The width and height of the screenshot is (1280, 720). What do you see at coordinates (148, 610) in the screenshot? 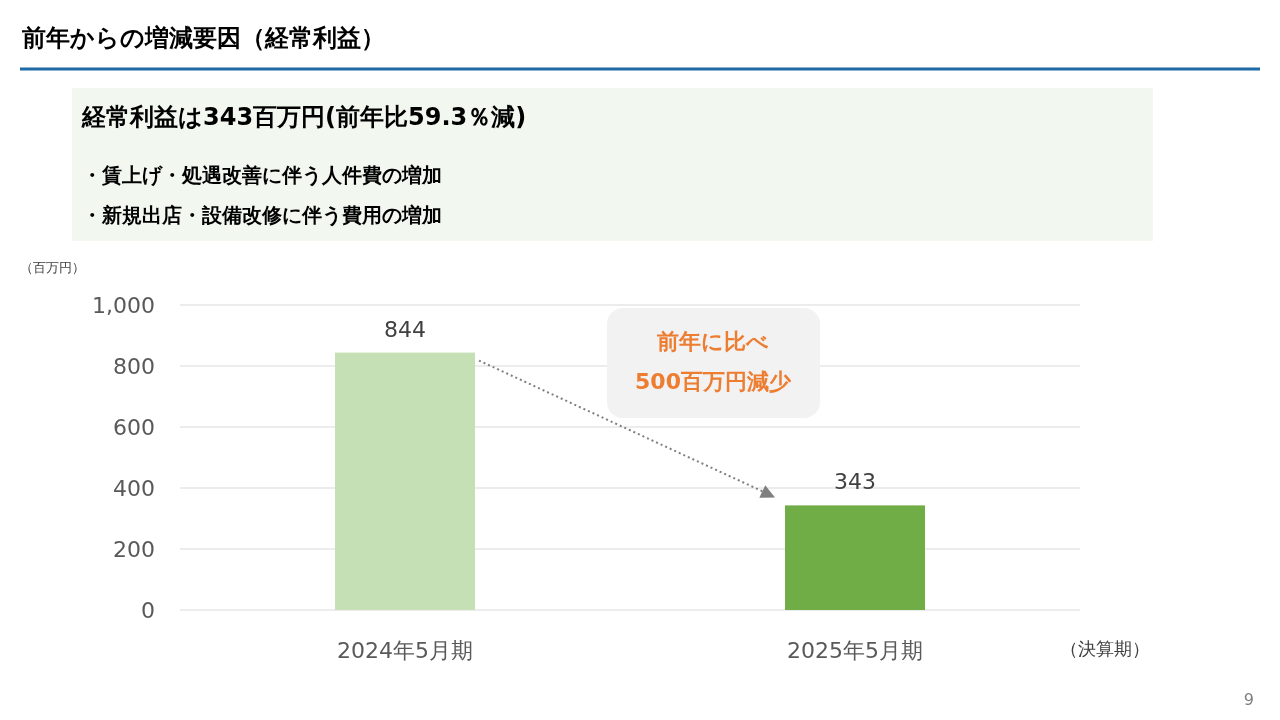
I see `y-tick-label: 0` at bounding box center [148, 610].